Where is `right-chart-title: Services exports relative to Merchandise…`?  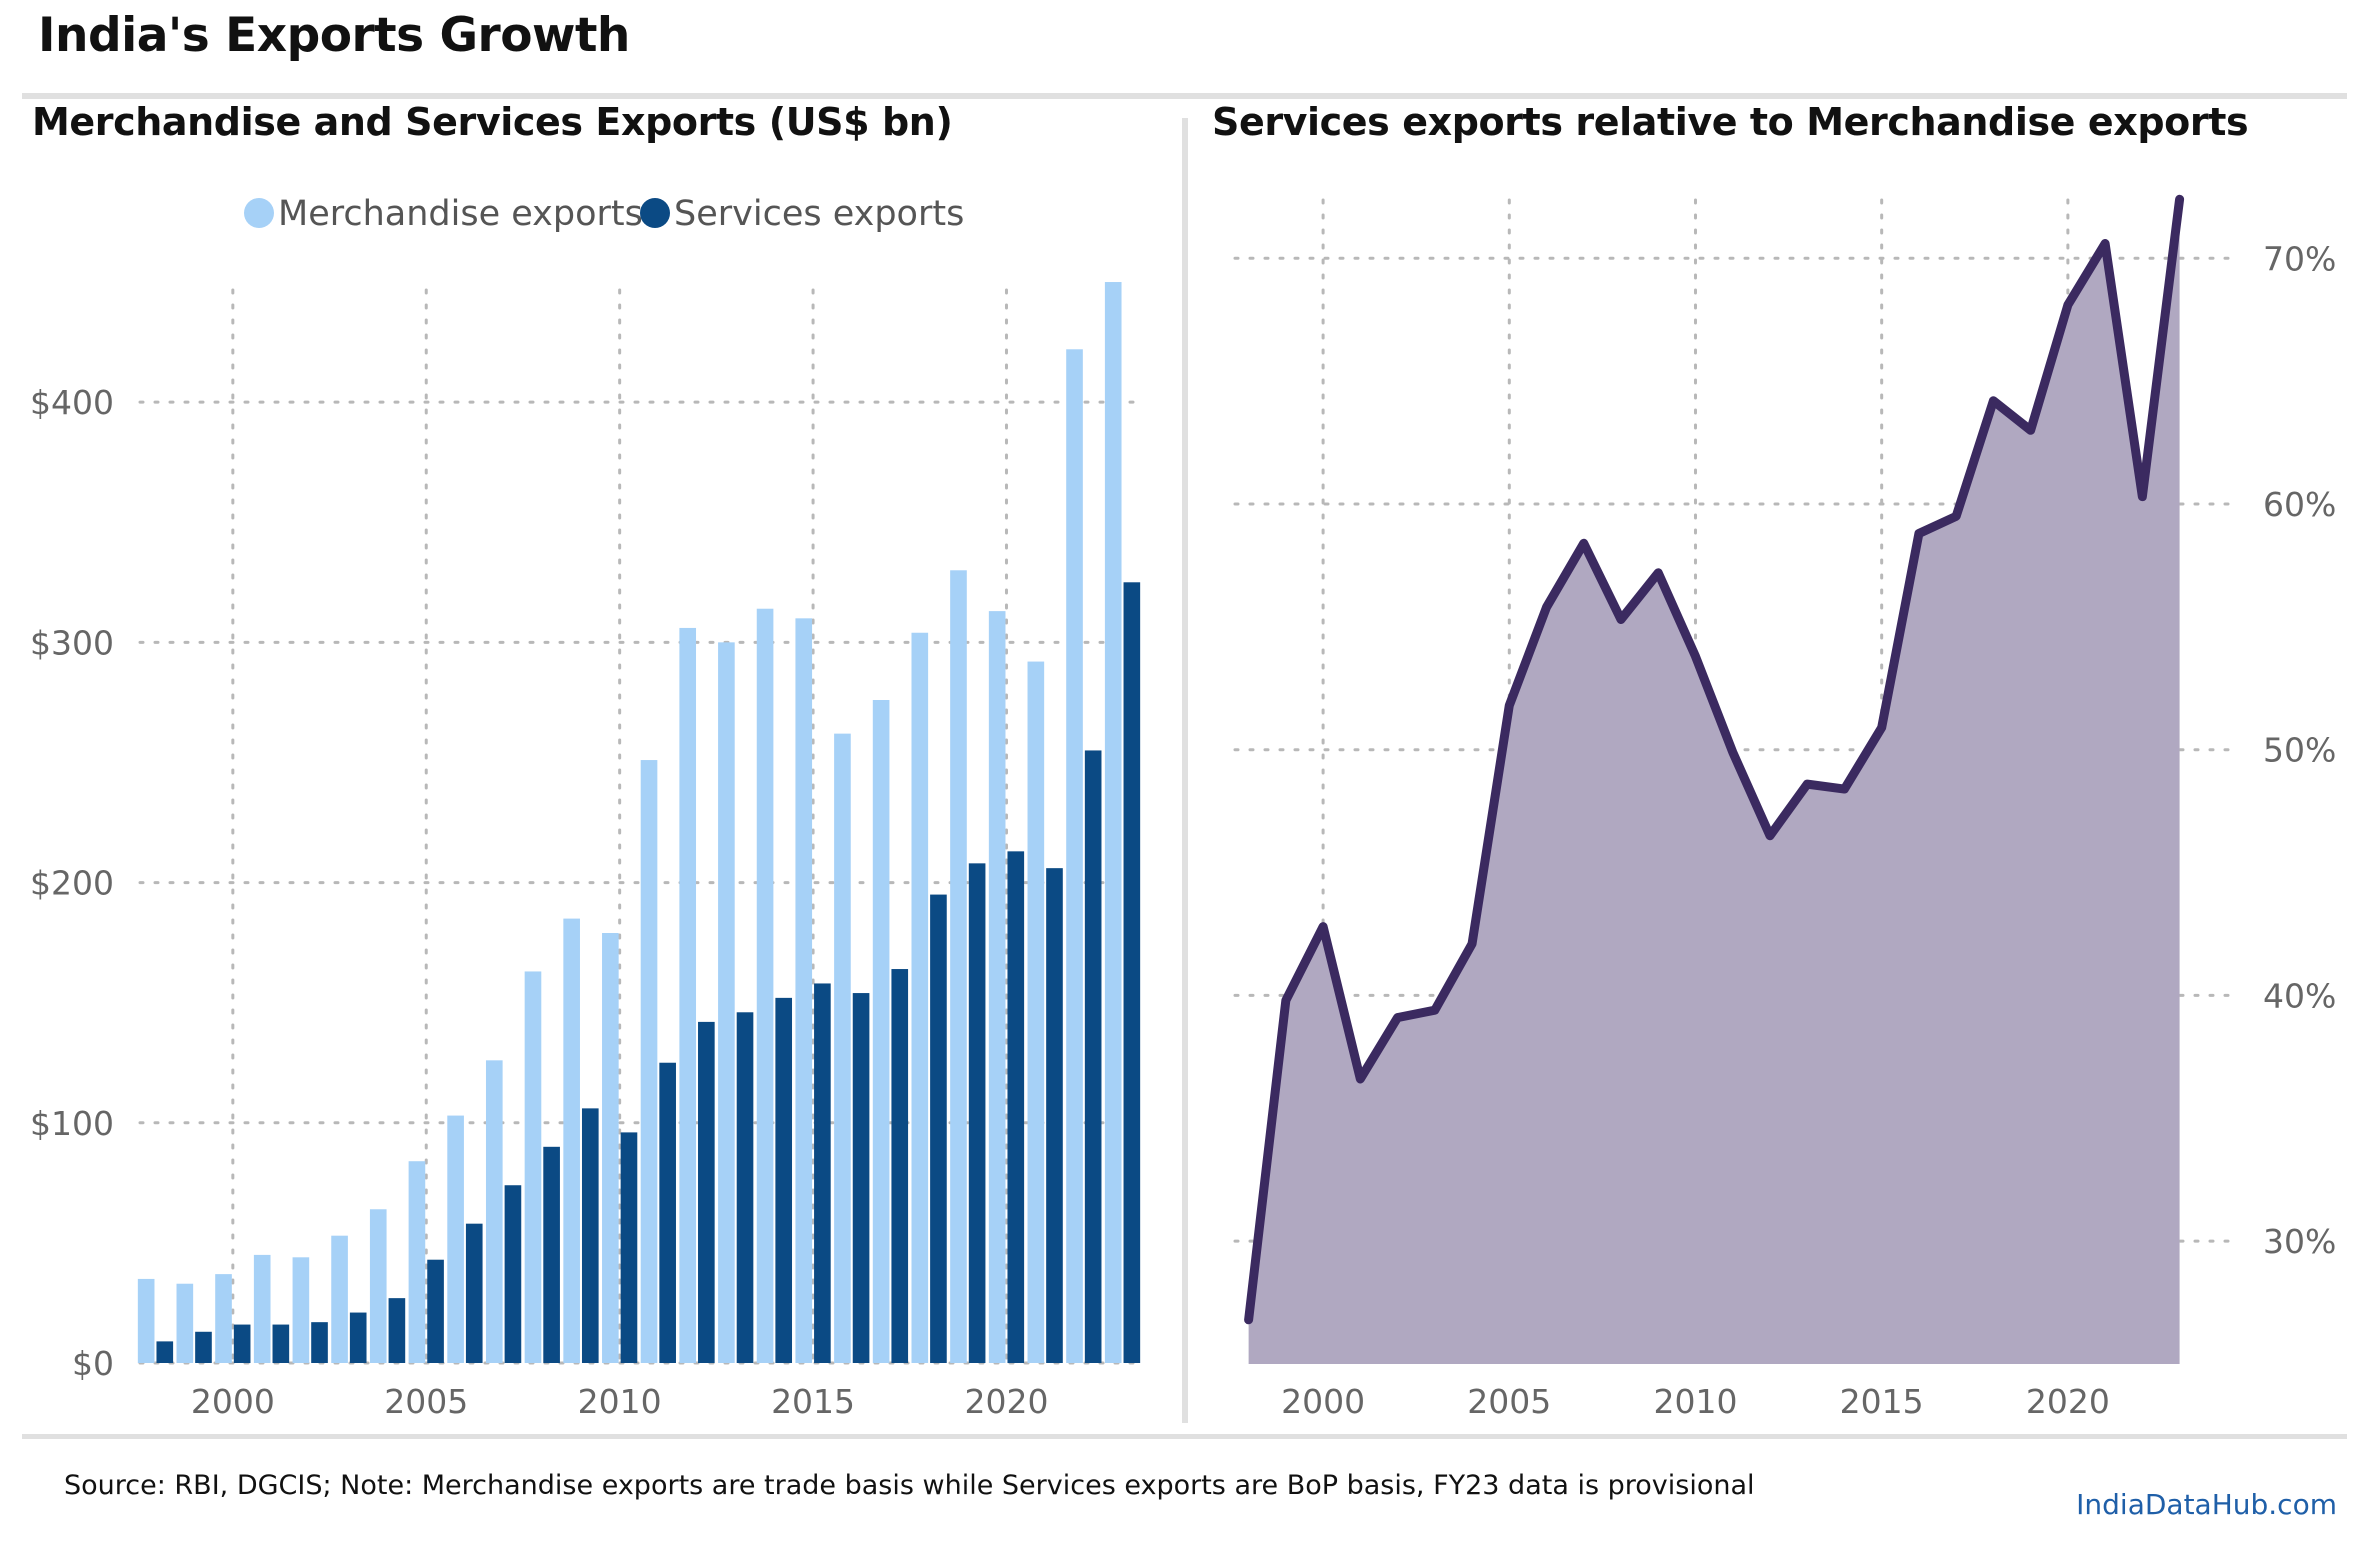 right-chart-title: Services exports relative to Merchandise… is located at coordinates (1730, 122).